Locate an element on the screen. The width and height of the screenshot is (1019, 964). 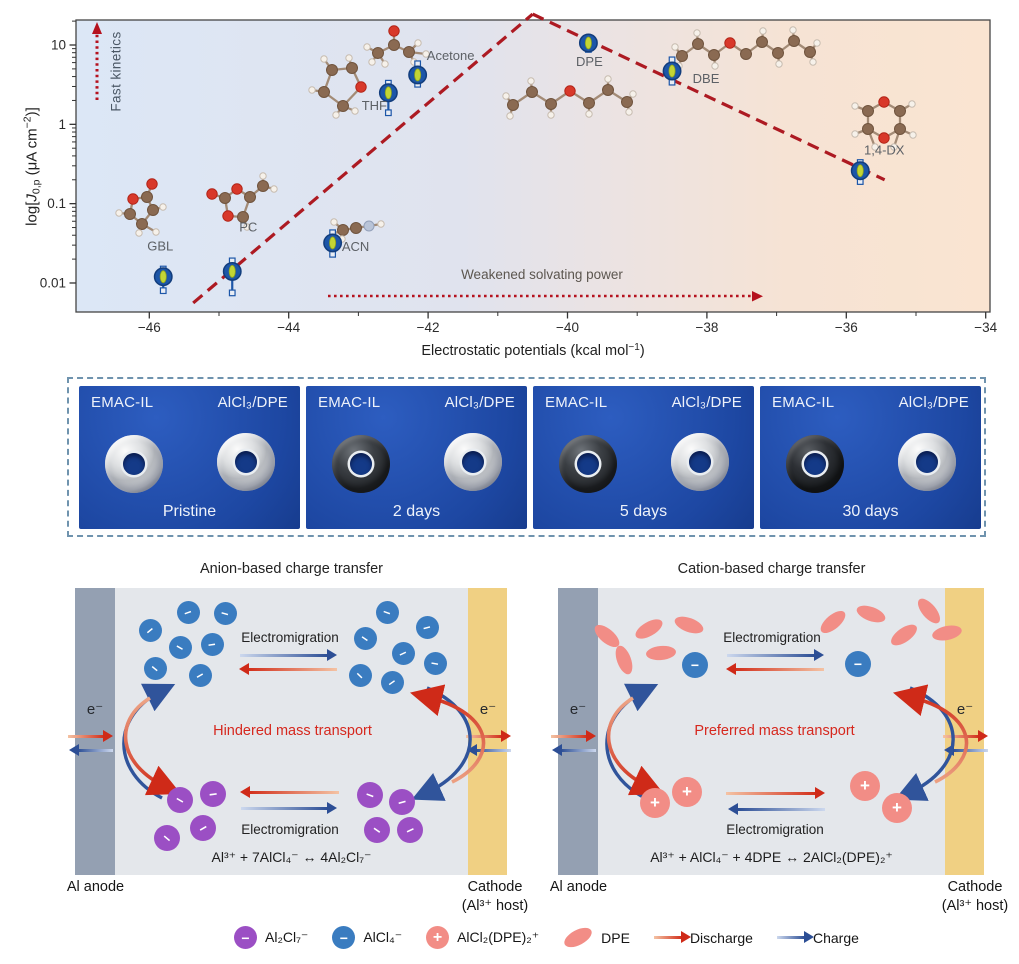
hindered-mass-transport-label: Hindered mass transport is located at coordinates (292, 731).